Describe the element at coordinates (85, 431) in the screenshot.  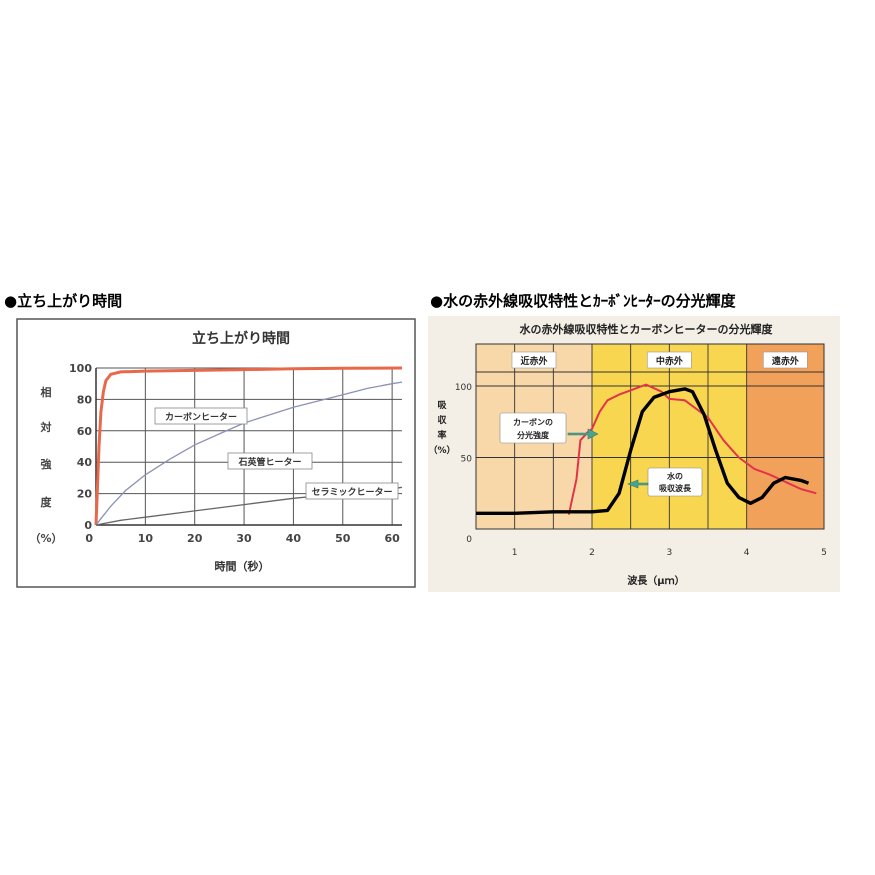
I see `rise-time-y-tick-label: 60` at that location.